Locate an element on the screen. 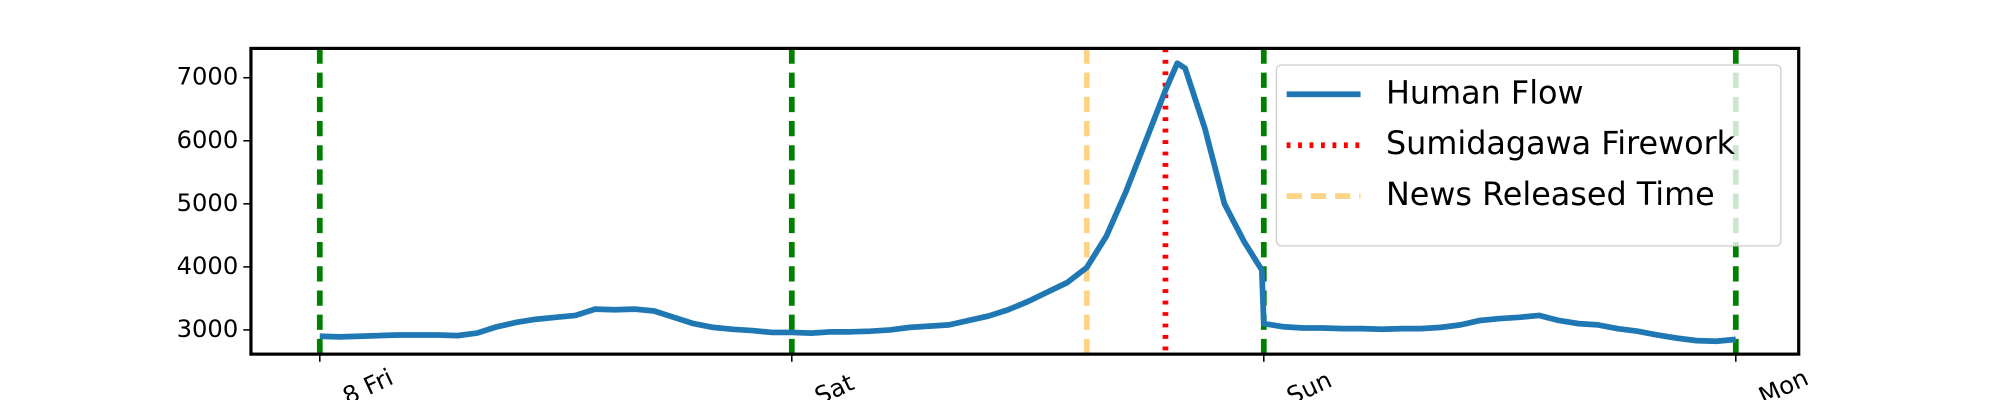 The width and height of the screenshot is (2000, 400). legend-label: Human Flow is located at coordinates (1485, 92).